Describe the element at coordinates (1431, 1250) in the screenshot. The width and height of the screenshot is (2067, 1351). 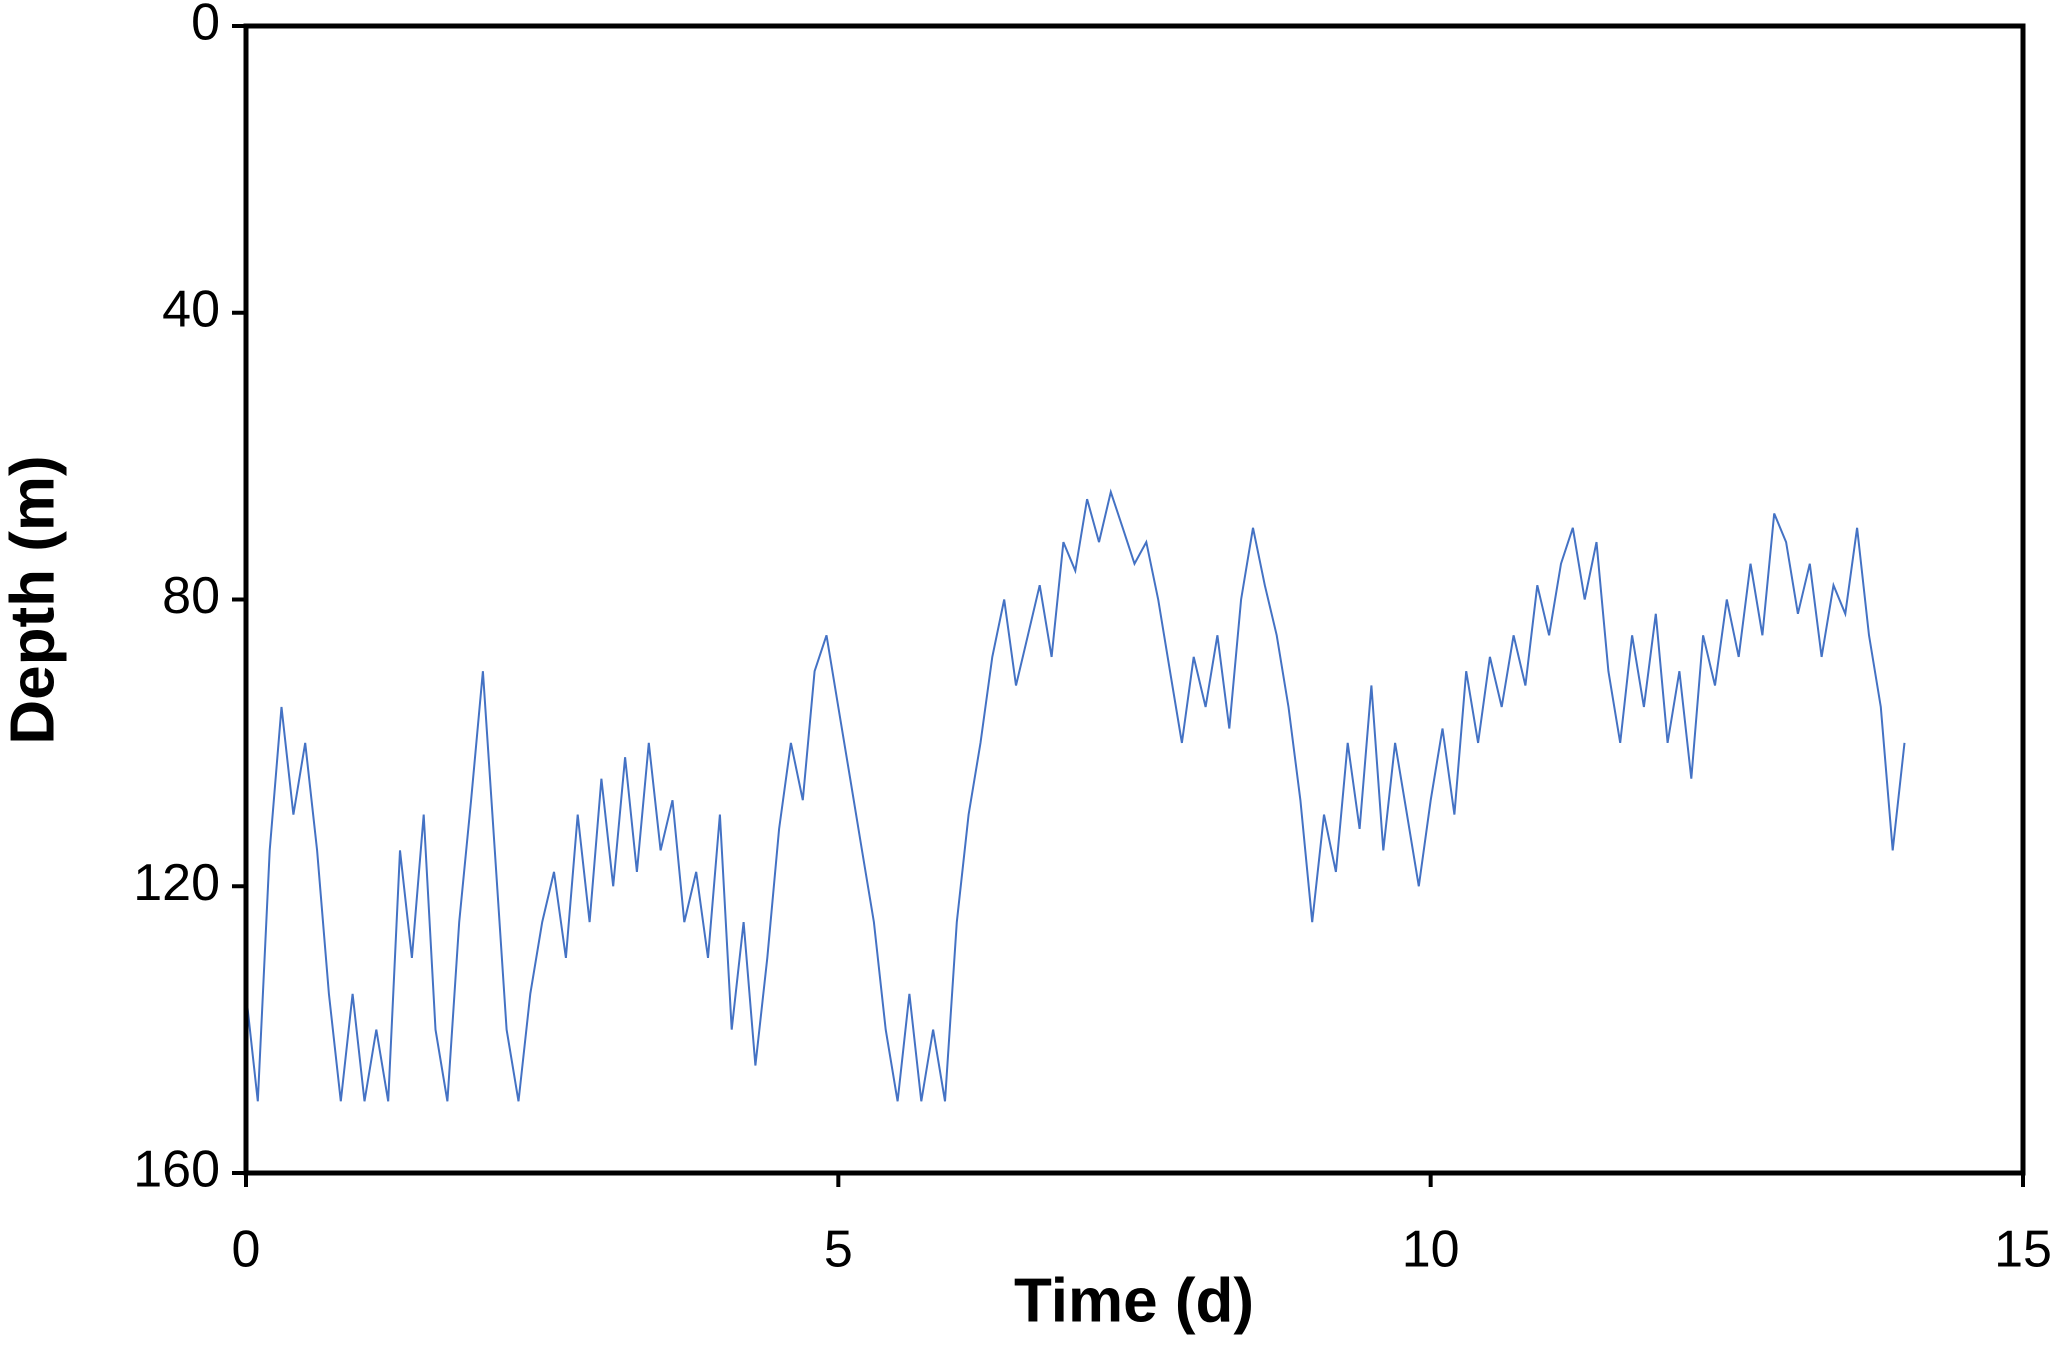
I see `x-tick-label: 10` at that location.